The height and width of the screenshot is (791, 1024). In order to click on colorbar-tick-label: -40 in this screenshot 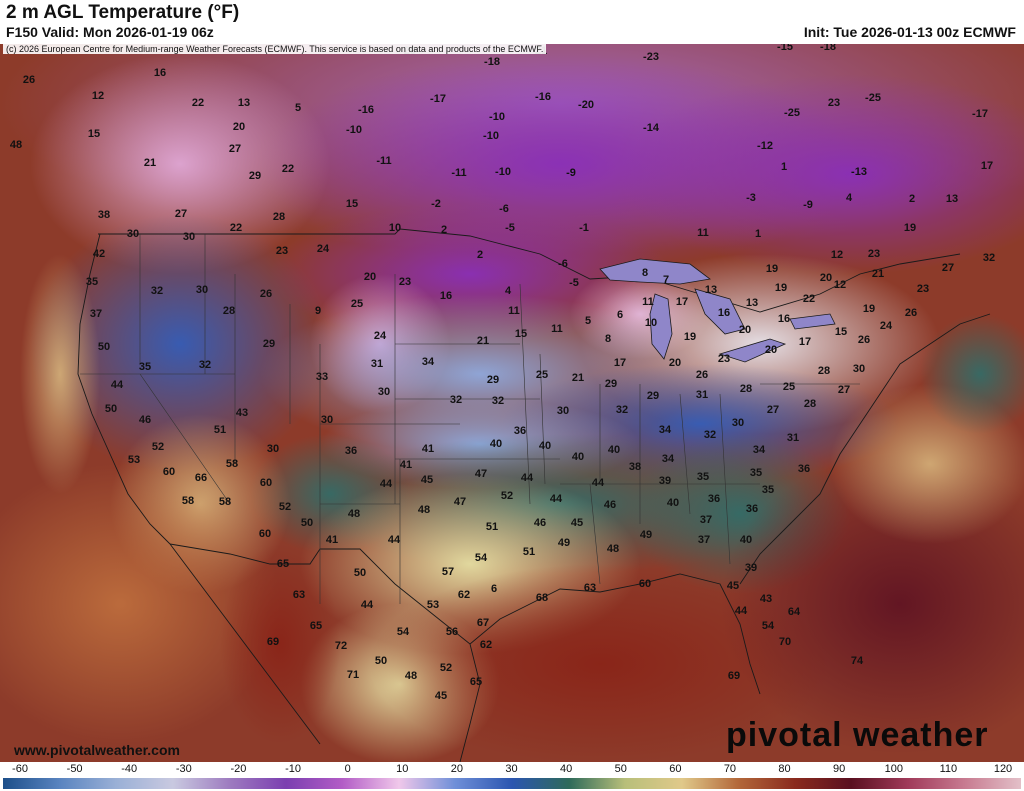, I will do `click(129, 769)`.